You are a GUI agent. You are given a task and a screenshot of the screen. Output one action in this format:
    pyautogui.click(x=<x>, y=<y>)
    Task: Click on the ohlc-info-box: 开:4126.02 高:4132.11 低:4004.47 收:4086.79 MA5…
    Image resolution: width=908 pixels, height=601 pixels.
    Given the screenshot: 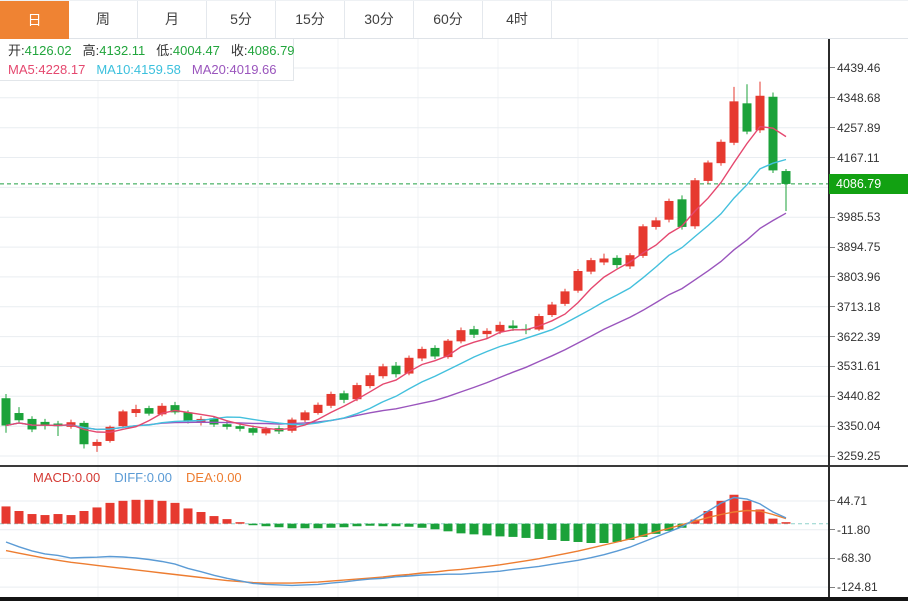 What is the action you would take?
    pyautogui.click(x=147, y=60)
    